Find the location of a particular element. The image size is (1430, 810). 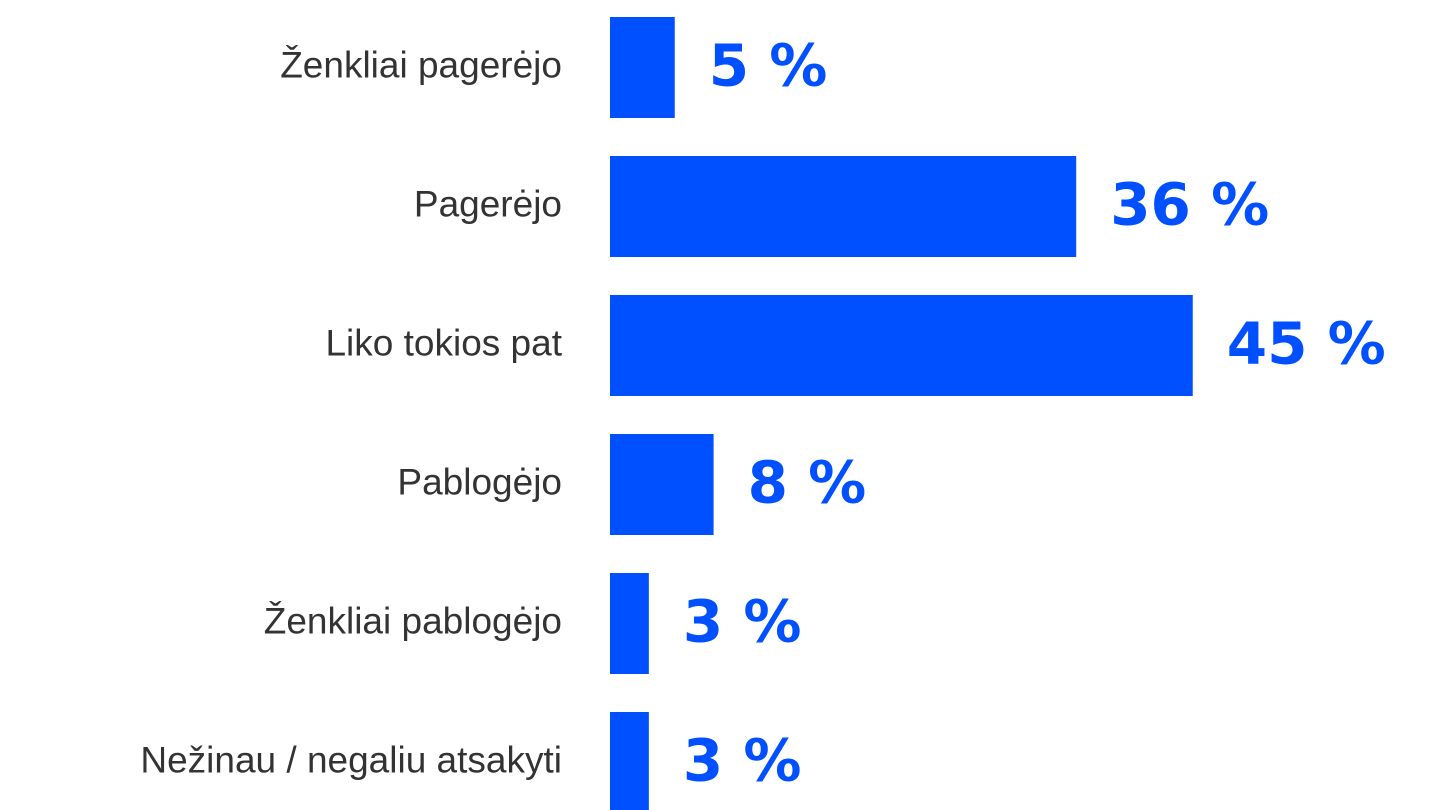

category-label: Pablogėjo is located at coordinates (479, 481).